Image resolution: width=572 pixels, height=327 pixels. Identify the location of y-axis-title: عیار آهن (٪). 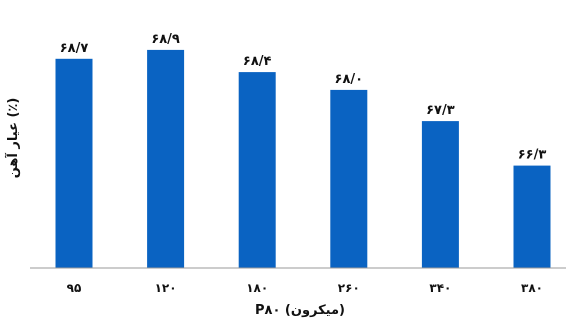
(12, 138).